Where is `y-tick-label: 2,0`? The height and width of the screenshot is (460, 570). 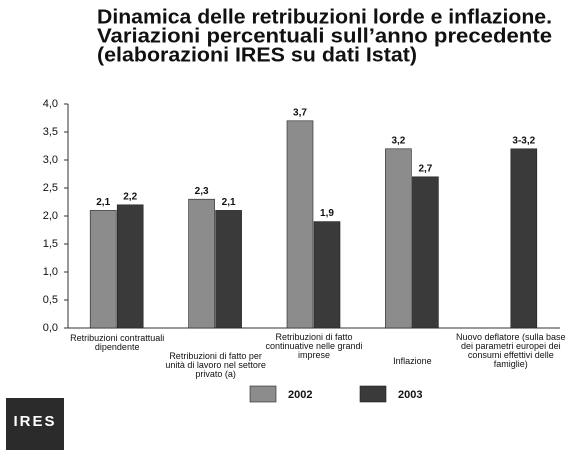 y-tick-label: 2,0 is located at coordinates (50, 216).